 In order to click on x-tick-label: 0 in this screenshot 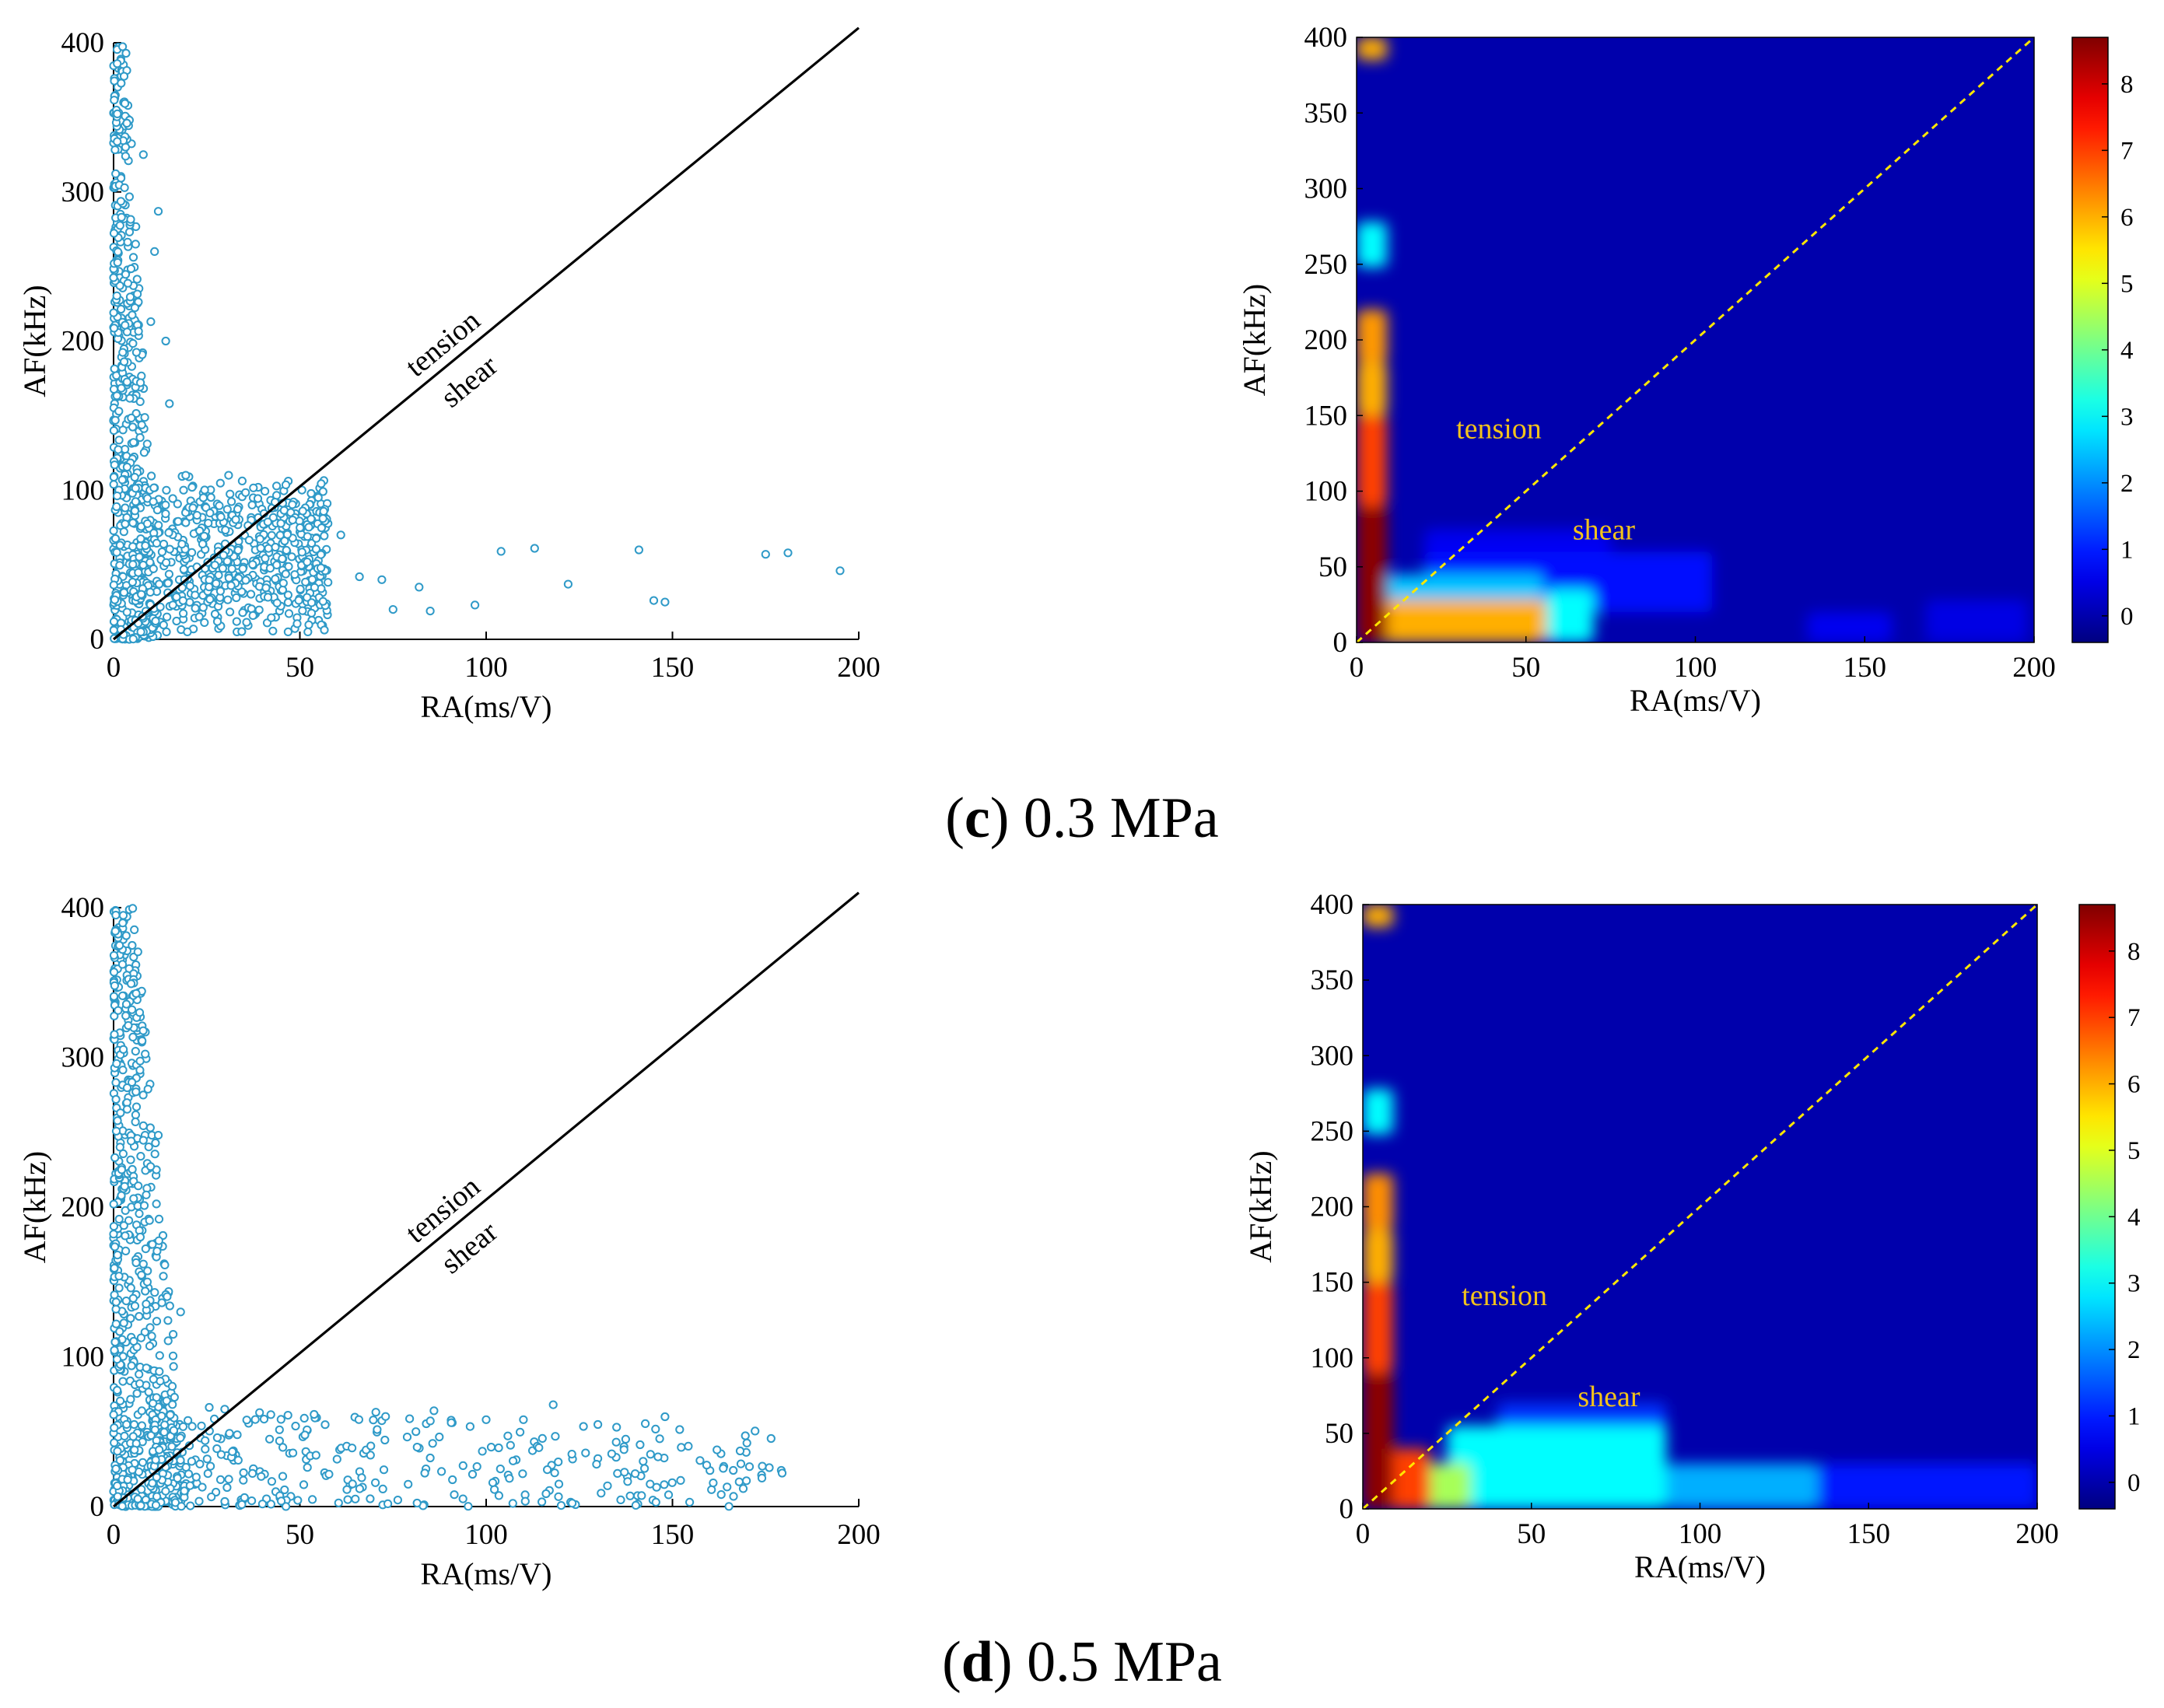, I will do `click(114, 1535)`.